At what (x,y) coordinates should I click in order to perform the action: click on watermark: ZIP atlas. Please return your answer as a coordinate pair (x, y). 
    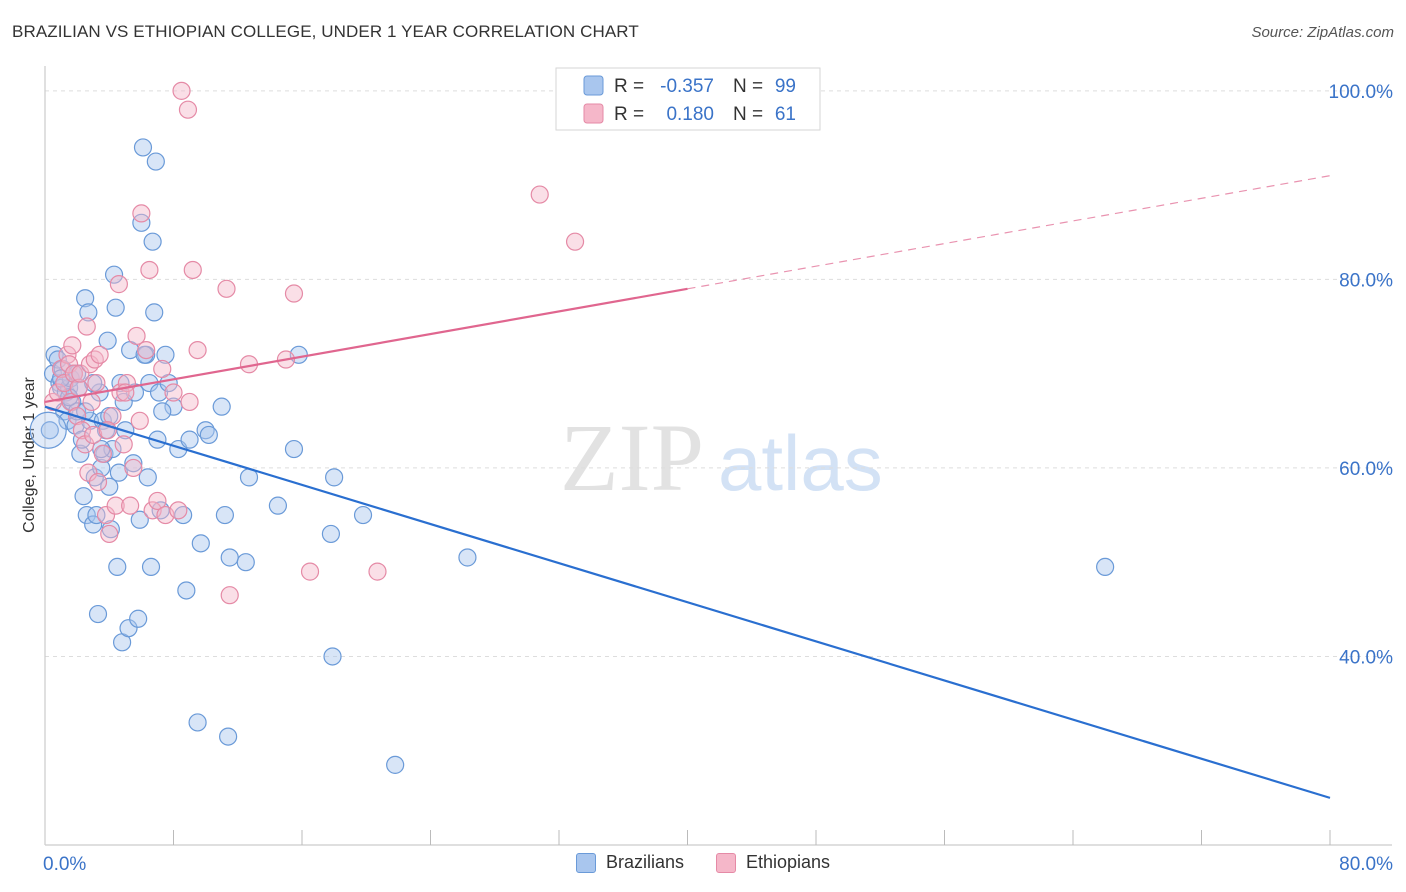
    Looking at the image, I should click on (721, 457).